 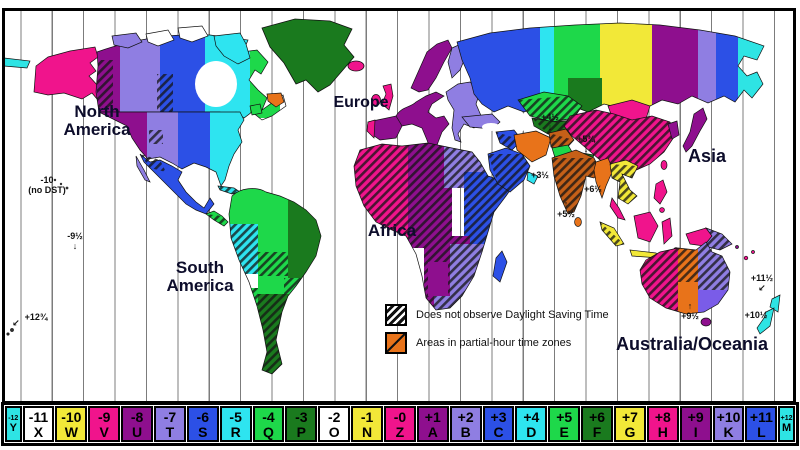 I want to click on tz-offset-label: +4, so click(x=531, y=416).